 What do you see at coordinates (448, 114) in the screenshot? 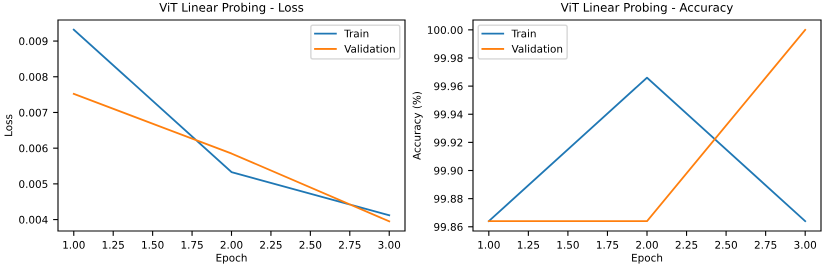
I see `y-tick-label: 99.94` at bounding box center [448, 114].